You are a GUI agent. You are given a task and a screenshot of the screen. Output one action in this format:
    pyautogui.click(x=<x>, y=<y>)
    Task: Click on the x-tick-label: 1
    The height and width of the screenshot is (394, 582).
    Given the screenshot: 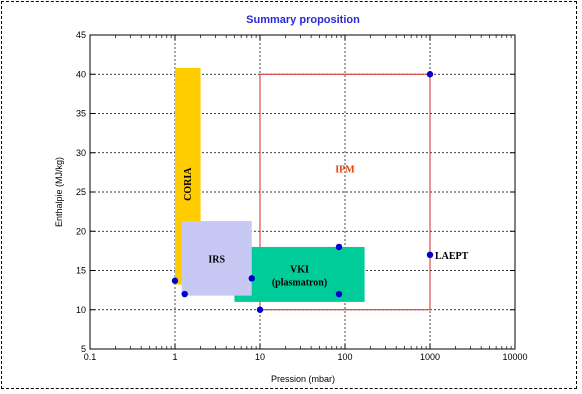 What is the action you would take?
    pyautogui.click(x=174, y=357)
    